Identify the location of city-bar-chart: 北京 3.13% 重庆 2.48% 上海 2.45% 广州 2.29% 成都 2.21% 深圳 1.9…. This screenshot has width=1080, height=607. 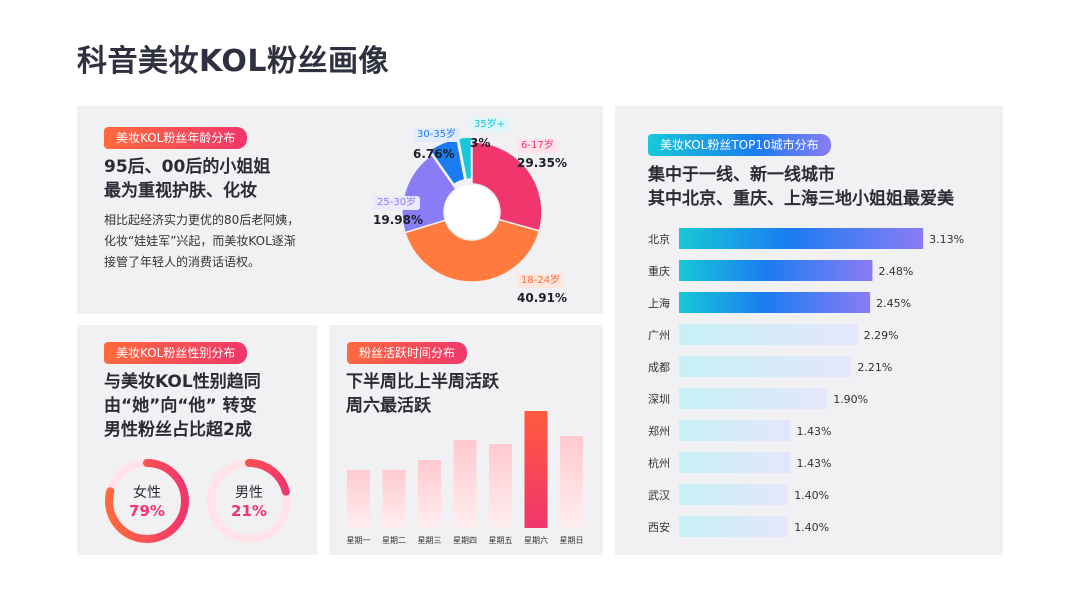
(806, 382).